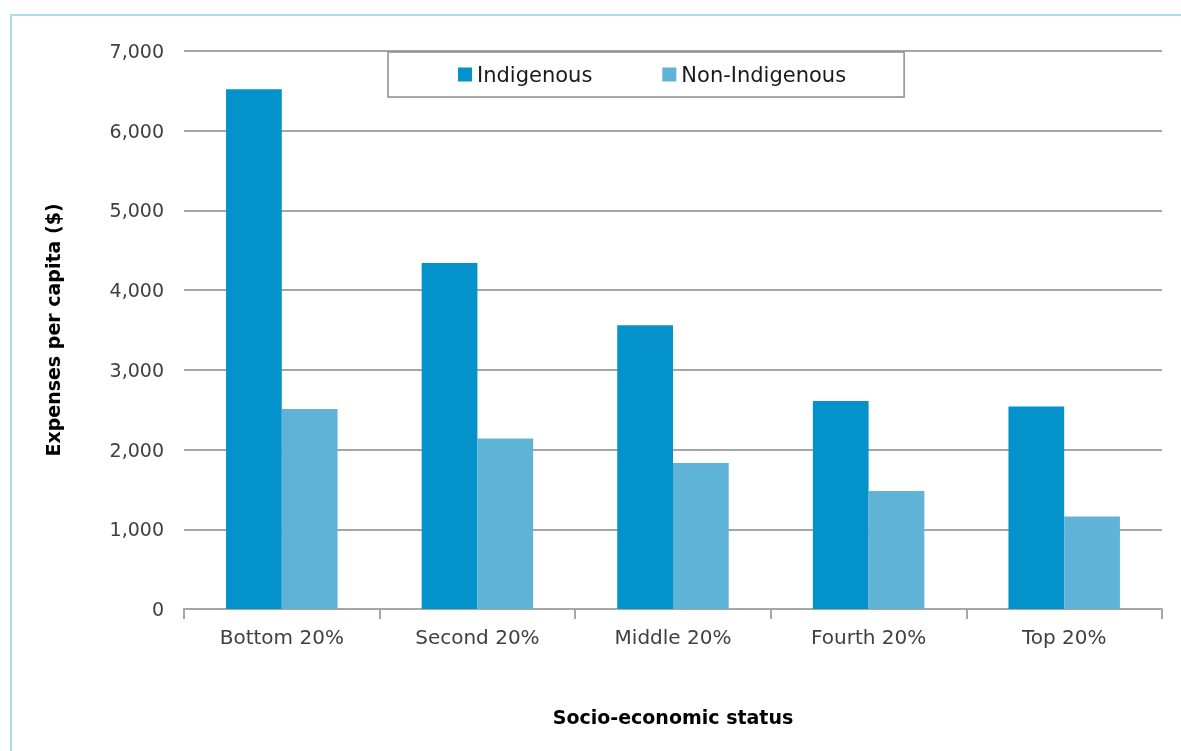 This screenshot has height=751, width=1181. I want to click on legend-label: Indigenous, so click(535, 74).